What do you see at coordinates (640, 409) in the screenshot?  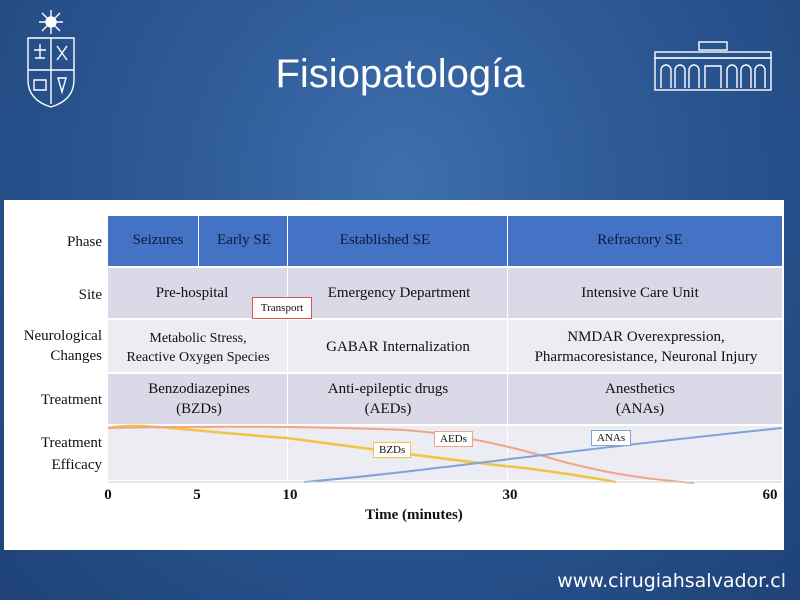 I see `treatment-ana-line2: (ANAs)` at bounding box center [640, 409].